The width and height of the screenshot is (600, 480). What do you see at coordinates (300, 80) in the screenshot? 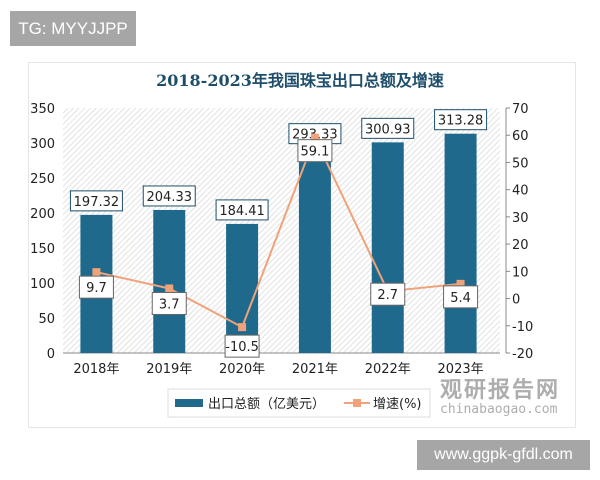
I see `chart-title: 2018-2023年我国珠宝出口总额及增速` at bounding box center [300, 80].